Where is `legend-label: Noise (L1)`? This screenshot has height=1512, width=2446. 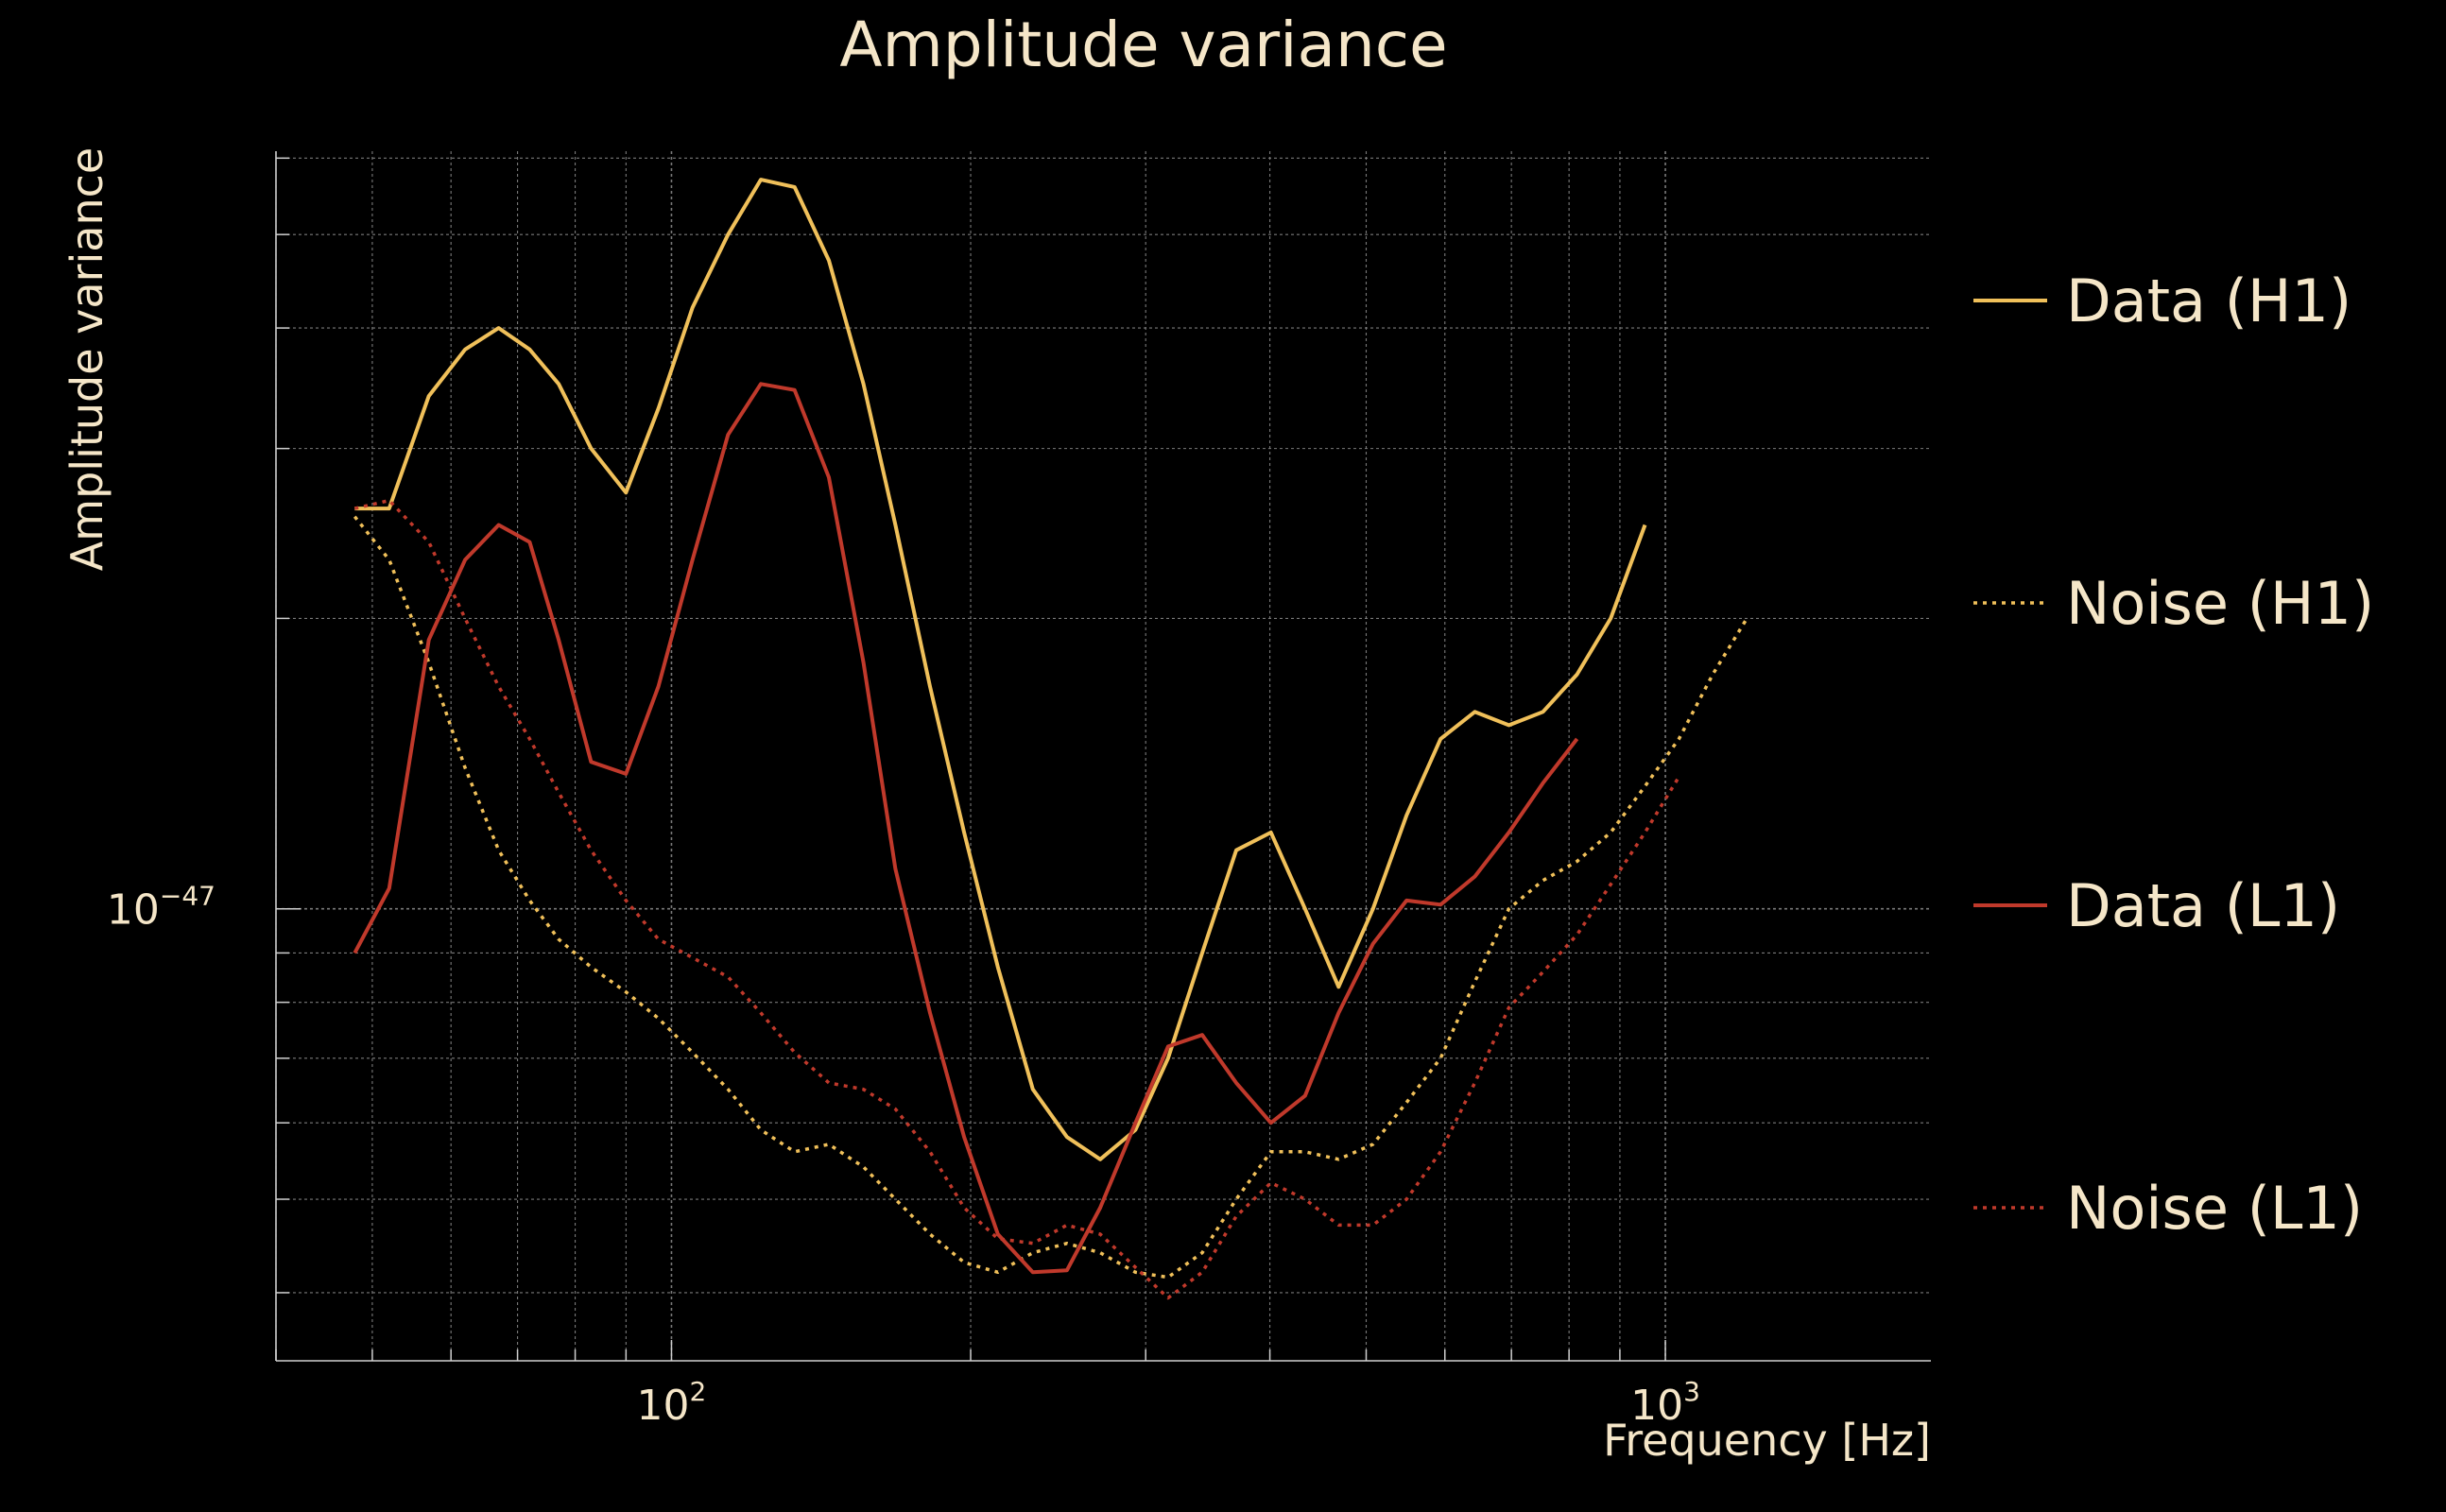 legend-label: Noise (L1) is located at coordinates (2214, 1208).